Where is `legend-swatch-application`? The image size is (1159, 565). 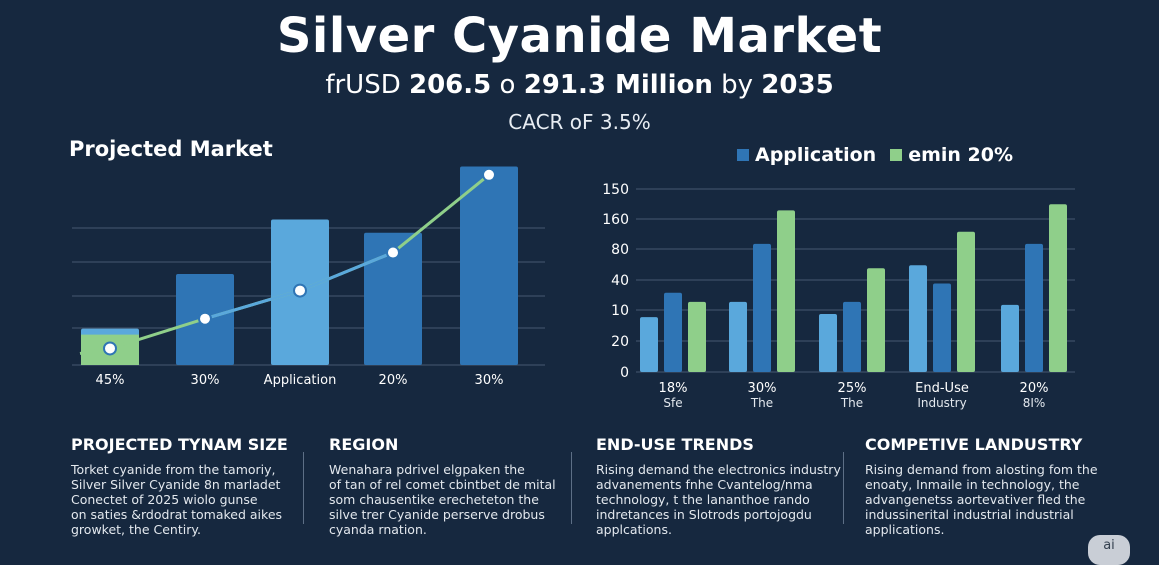 legend-swatch-application is located at coordinates (743, 155).